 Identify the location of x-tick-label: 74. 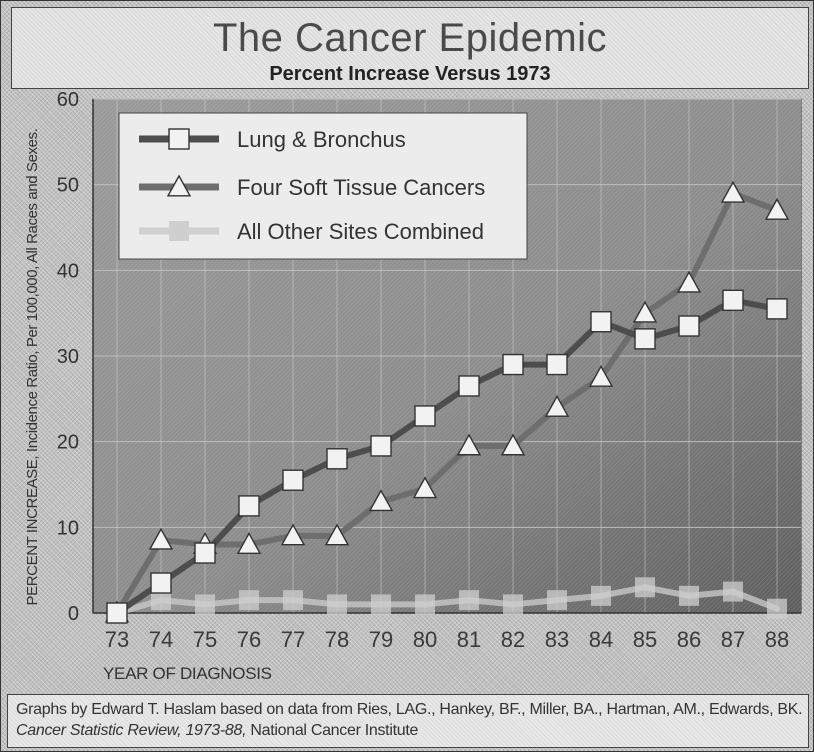
(161, 639).